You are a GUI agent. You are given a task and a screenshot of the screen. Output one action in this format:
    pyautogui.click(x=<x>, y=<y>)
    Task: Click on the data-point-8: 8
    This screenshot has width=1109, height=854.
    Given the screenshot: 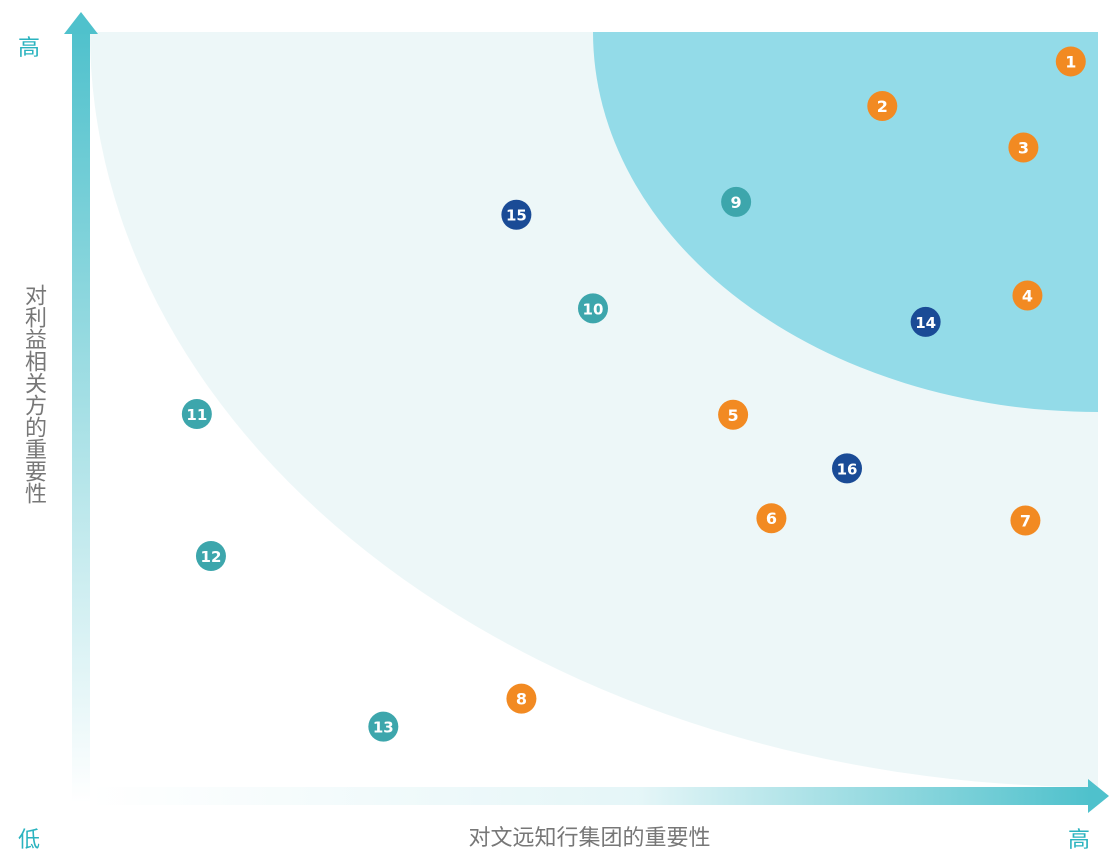 What is the action you would take?
    pyautogui.click(x=521, y=698)
    